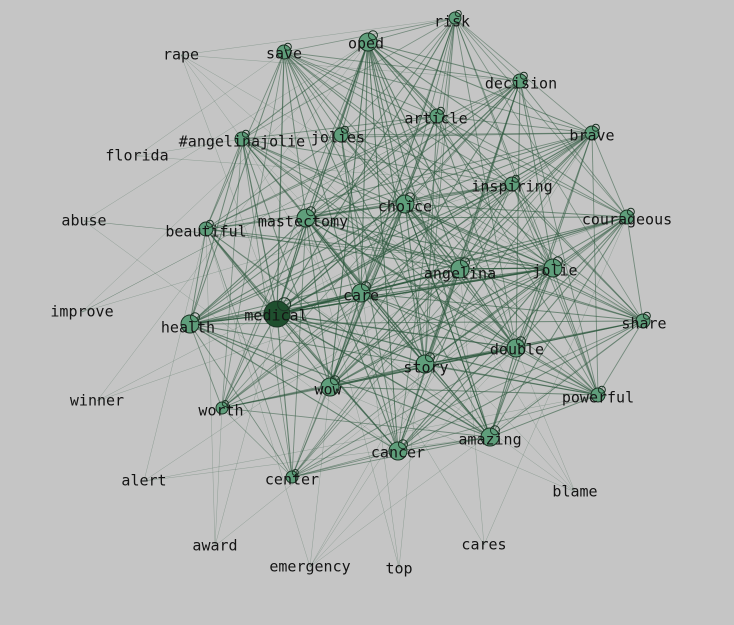 The height and width of the screenshot is (625, 734). I want to click on node-risk, so click(455, 18).